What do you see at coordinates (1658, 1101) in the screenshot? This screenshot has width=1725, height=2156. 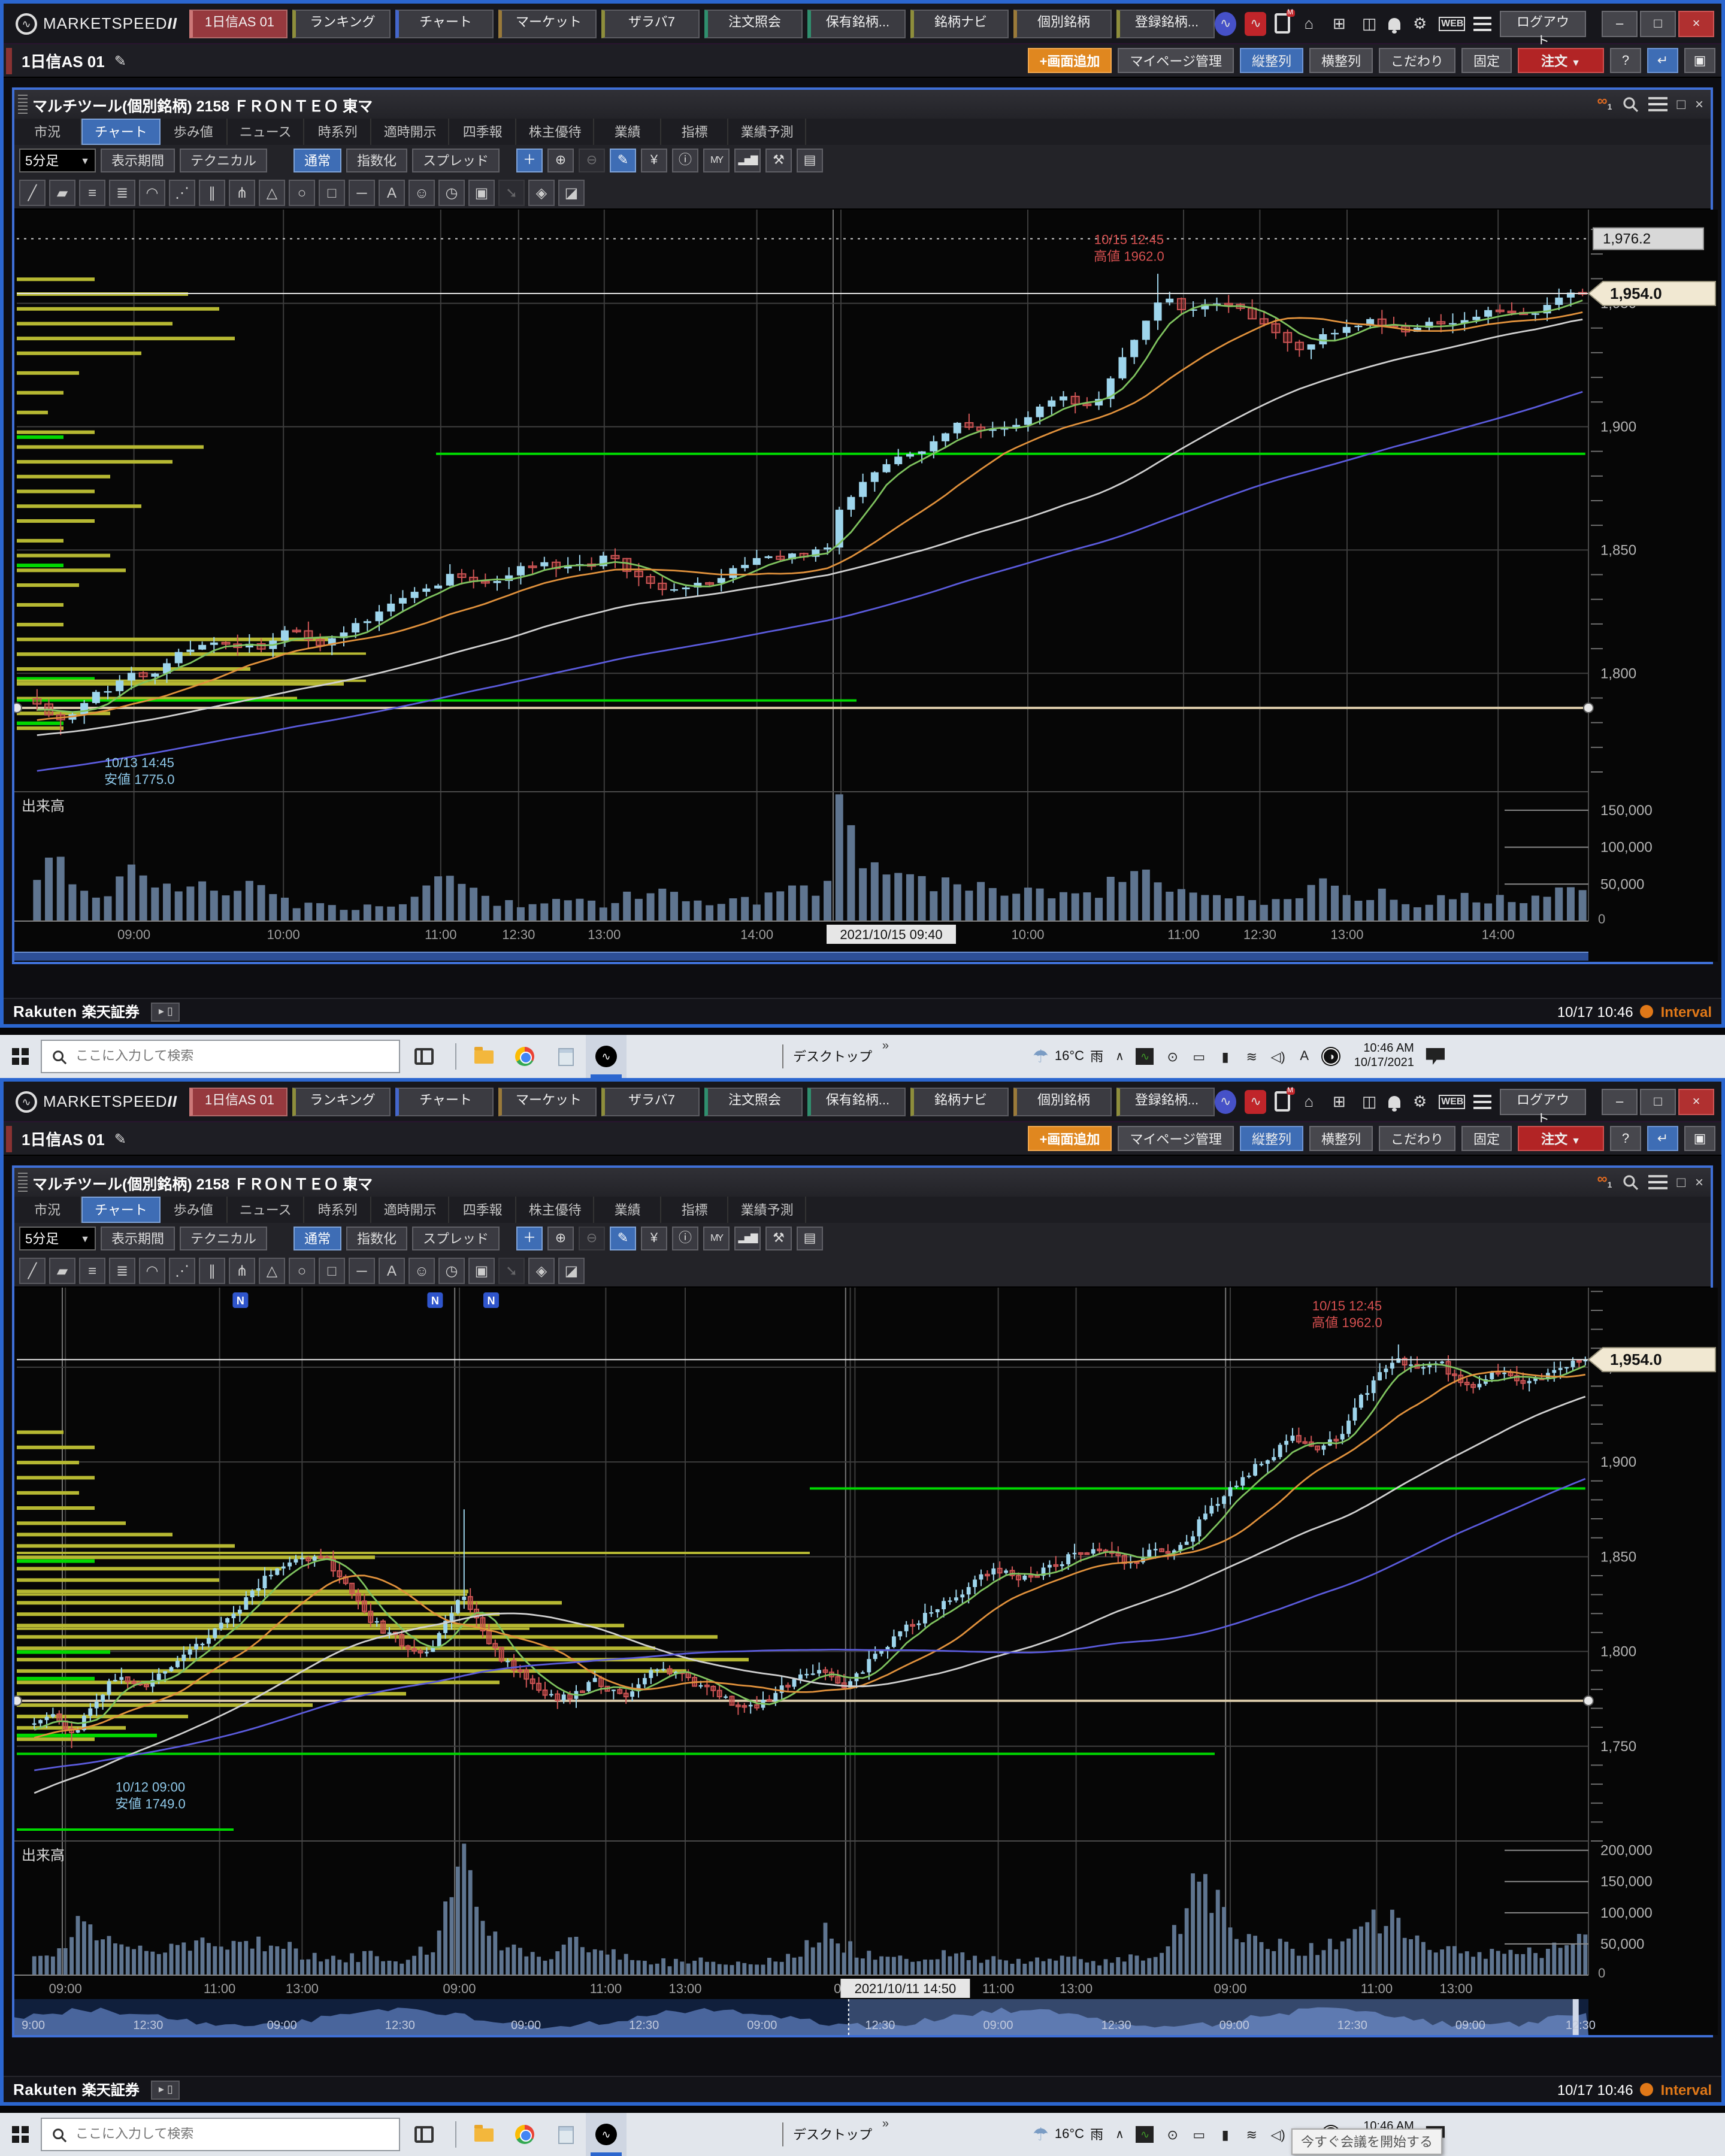 I see `restore-button: □` at bounding box center [1658, 1101].